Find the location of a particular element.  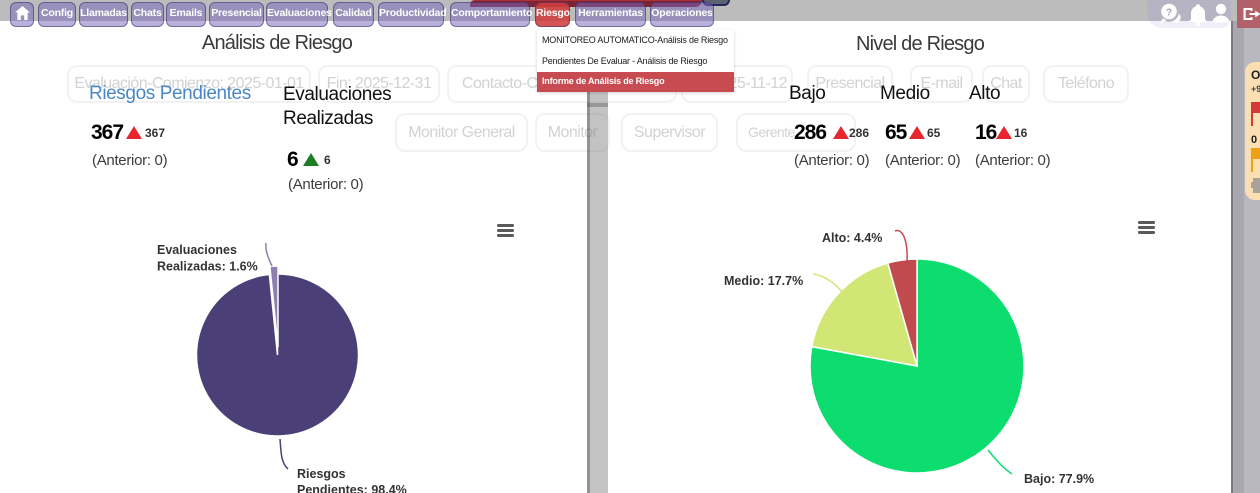

svg-text: Medio: 17.7% is located at coordinates (763, 281).